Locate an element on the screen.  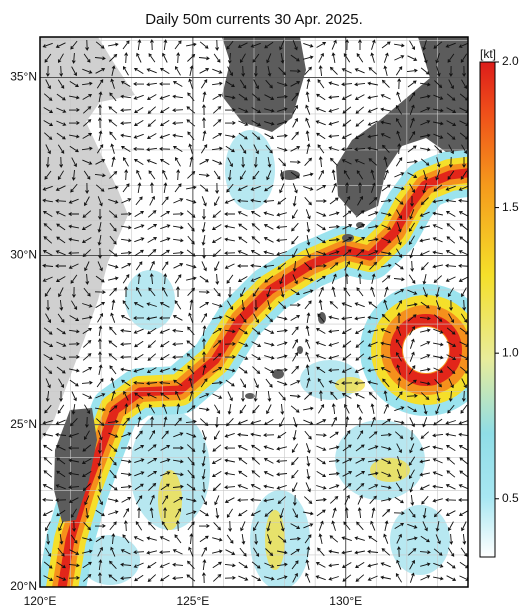
x-tick-label: 130°E is located at coordinates (345, 601).